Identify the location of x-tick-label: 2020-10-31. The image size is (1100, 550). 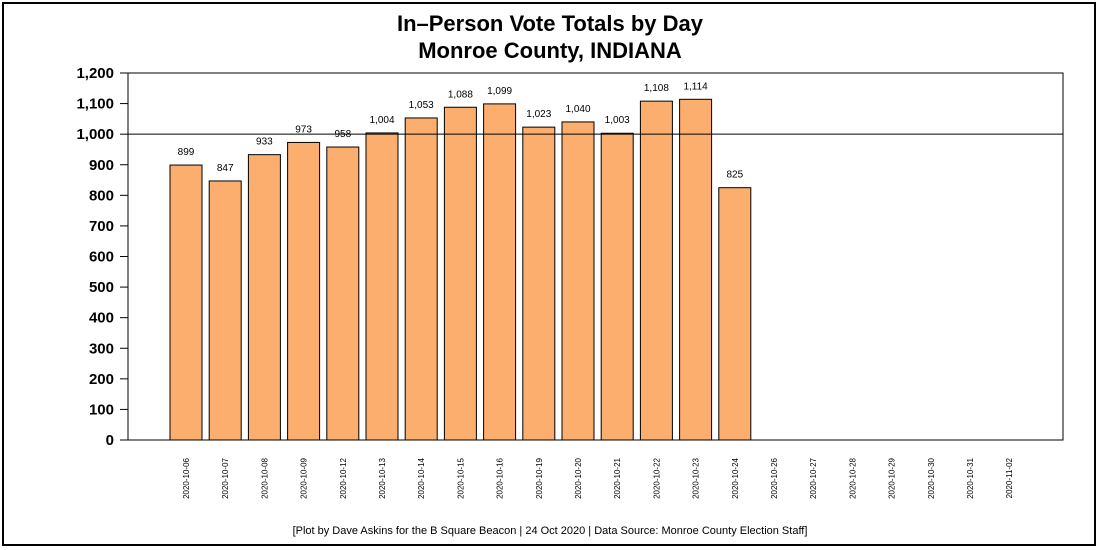
(970, 477).